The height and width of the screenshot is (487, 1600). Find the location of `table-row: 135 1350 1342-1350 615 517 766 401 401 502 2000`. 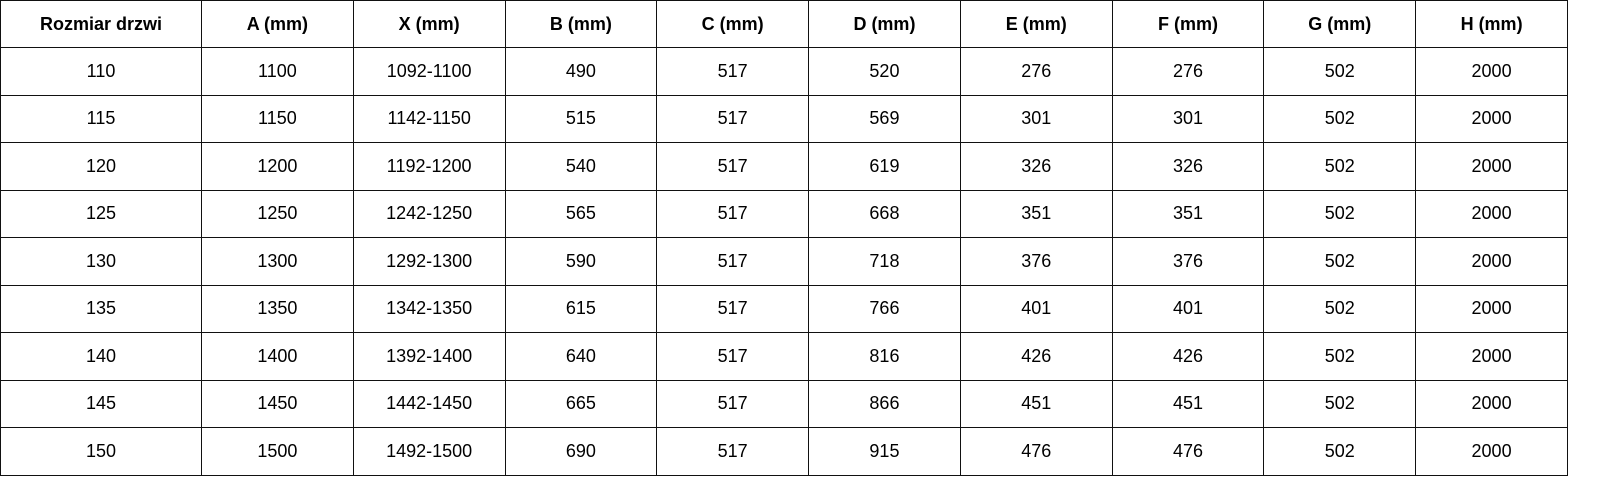

table-row: 135 1350 1342-1350 615 517 766 401 401 502 2000 is located at coordinates (784, 308).